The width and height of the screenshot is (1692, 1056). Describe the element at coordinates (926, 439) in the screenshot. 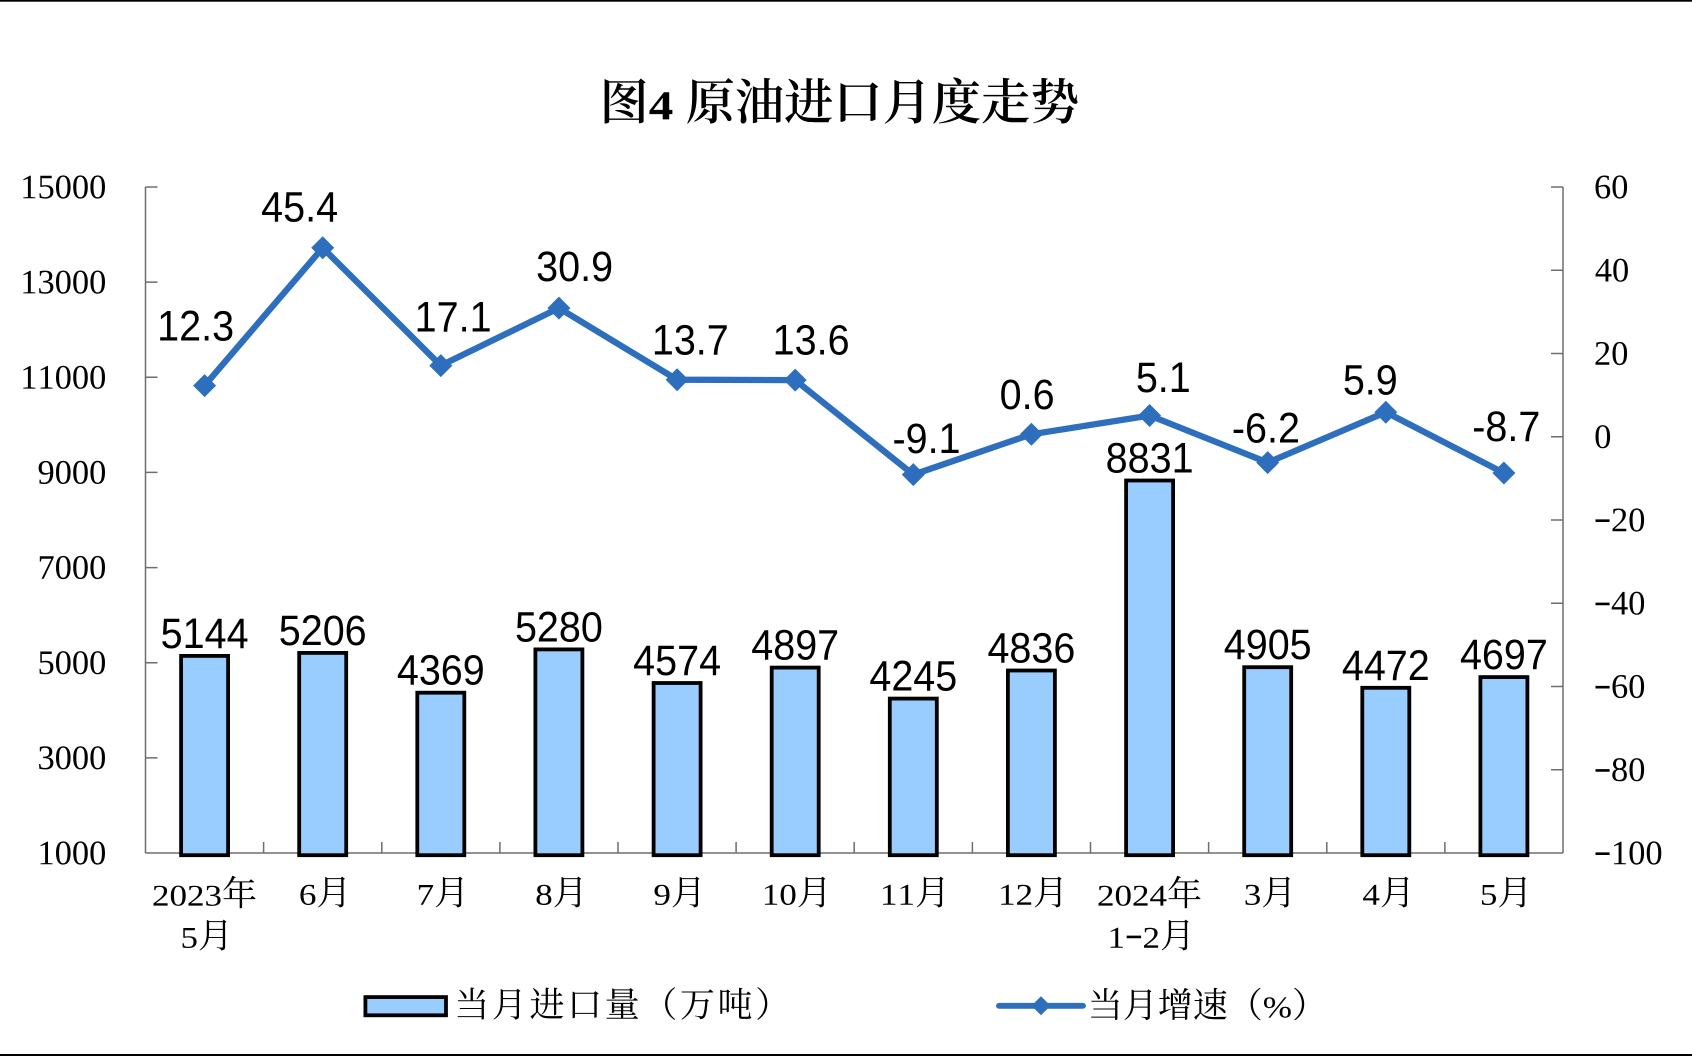

I see `svg-text: -9.1` at that location.